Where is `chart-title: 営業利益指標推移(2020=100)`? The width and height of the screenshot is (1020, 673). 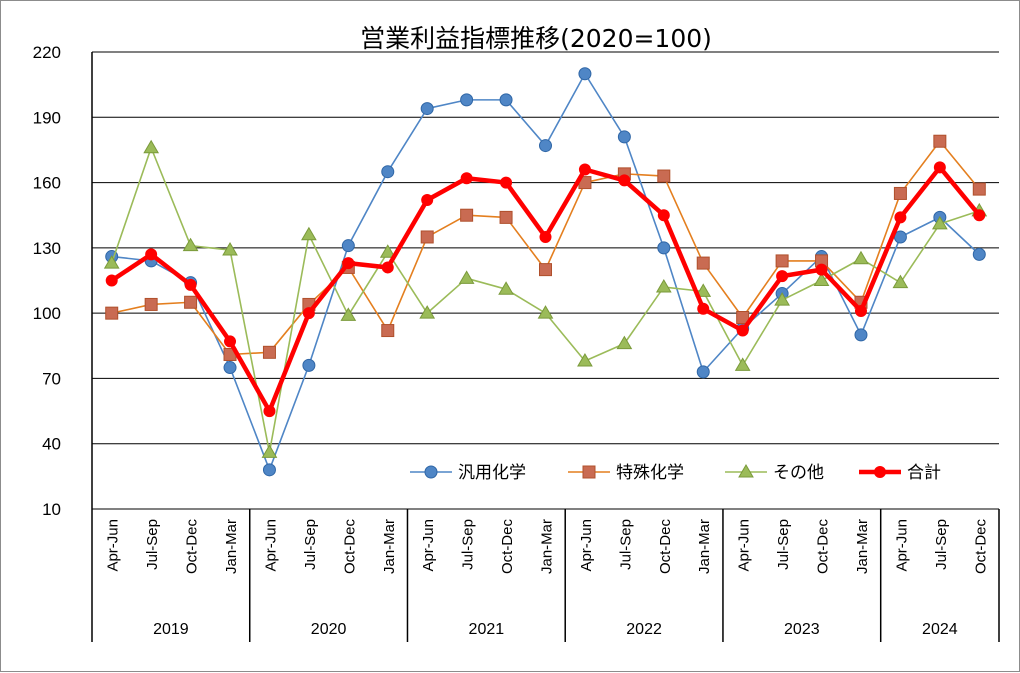
chart-title: 営業利益指標推移(2020=100) is located at coordinates (536, 38).